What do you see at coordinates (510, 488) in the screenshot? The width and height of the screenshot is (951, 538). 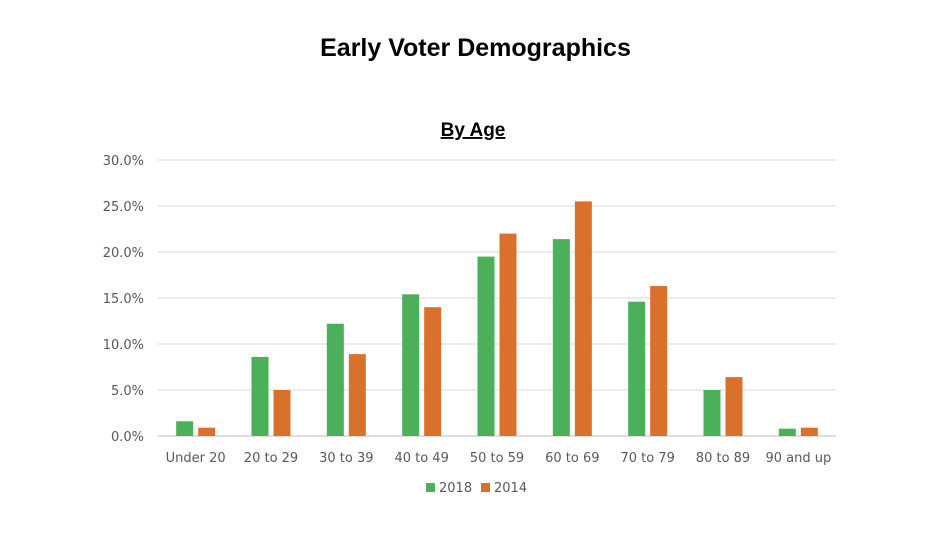 I see `legend-label: 2014` at bounding box center [510, 488].